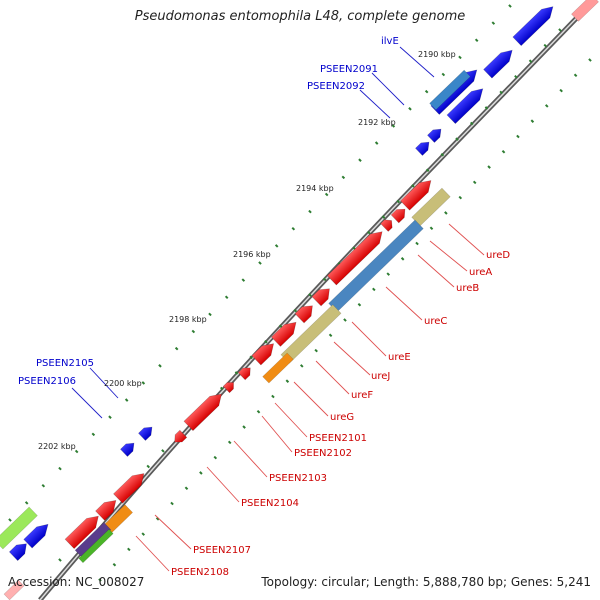 This screenshot has width=600, height=600. I want to click on gene-label-ureB: ureB, so click(467, 288).